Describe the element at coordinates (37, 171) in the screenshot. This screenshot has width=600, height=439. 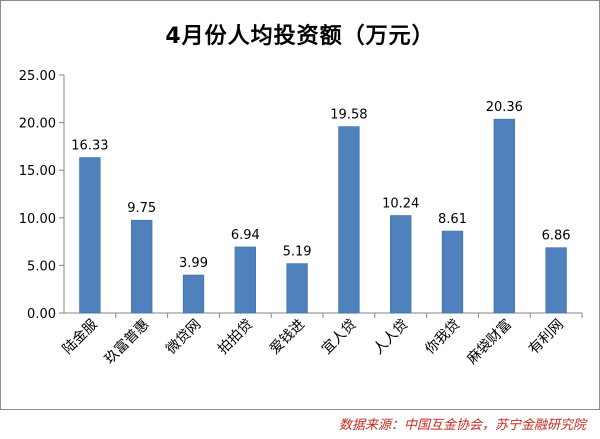
I see `y-tick-label: 15.00` at that location.